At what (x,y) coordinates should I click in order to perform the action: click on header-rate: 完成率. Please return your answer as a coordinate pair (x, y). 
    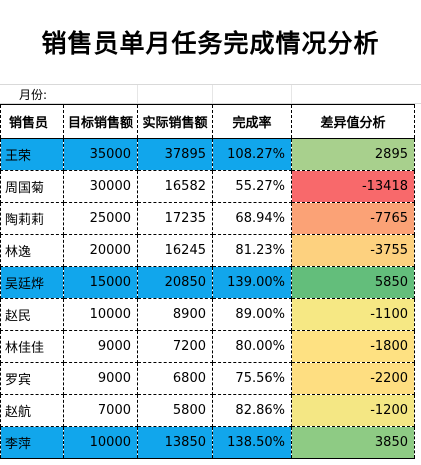
    Looking at the image, I should click on (252, 121).